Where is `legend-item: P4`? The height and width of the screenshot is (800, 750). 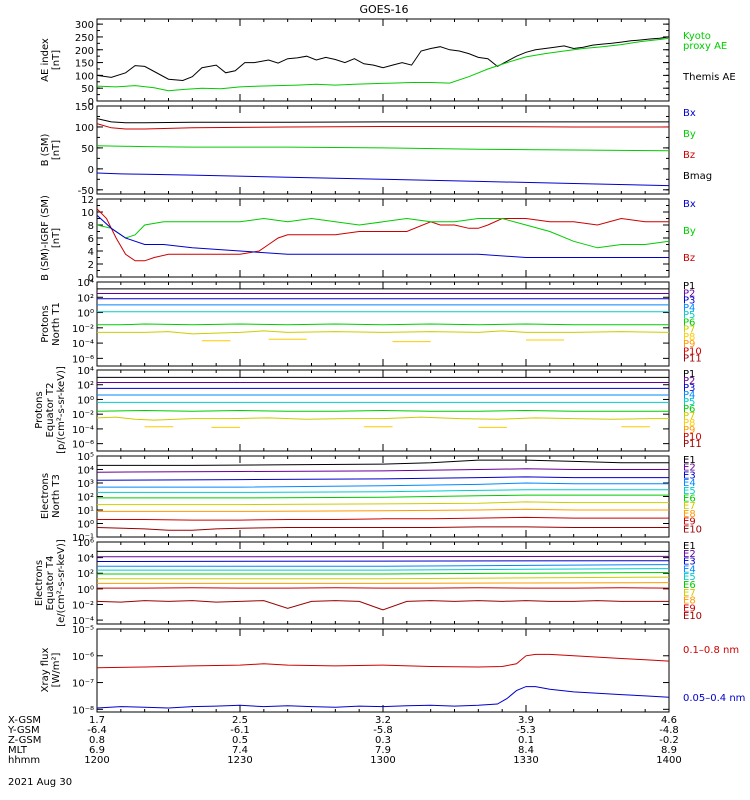
legend-item: P4 is located at coordinates (689, 308).